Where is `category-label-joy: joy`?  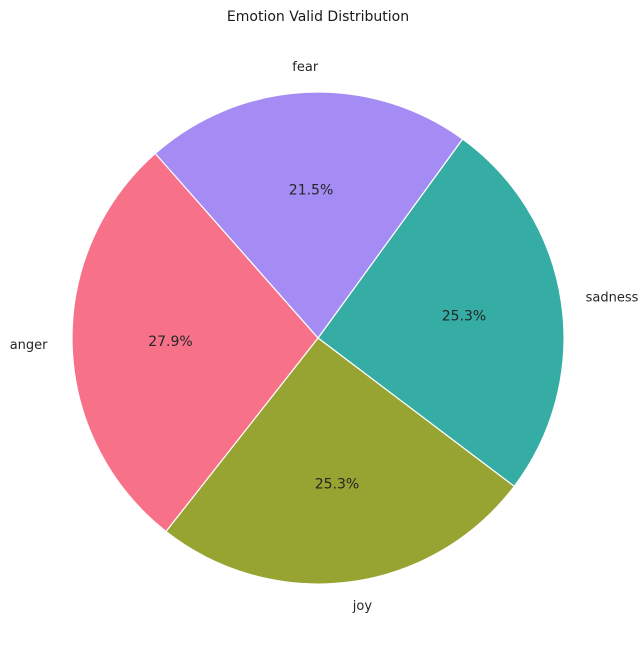
category-label-joy: joy is located at coordinates (362, 606).